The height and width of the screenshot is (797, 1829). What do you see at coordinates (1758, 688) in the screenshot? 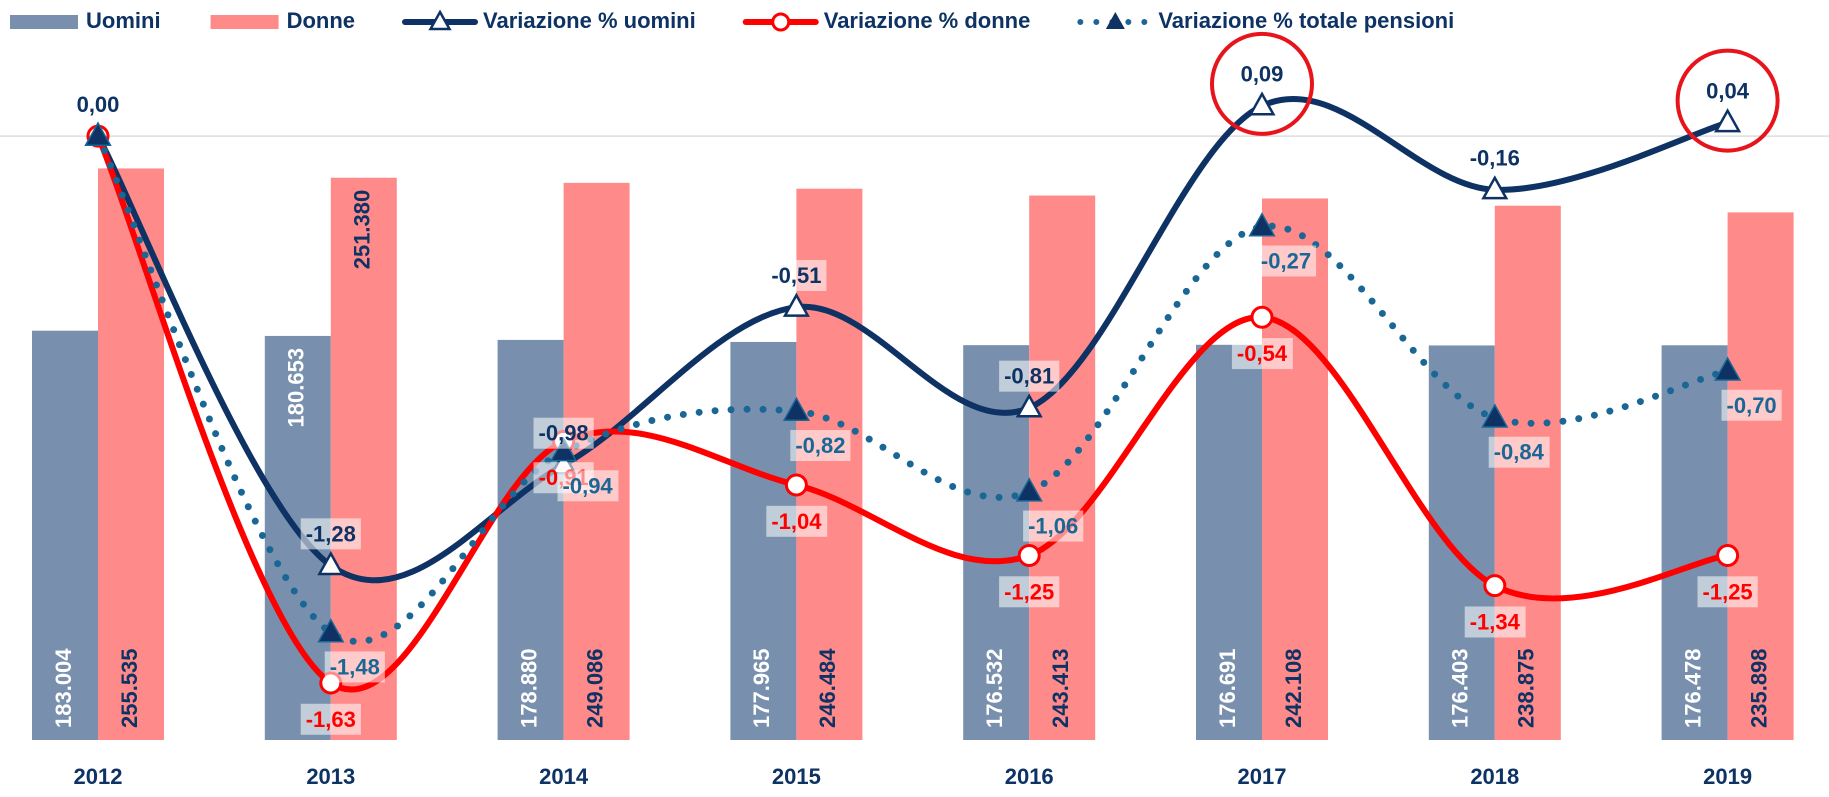
I see `bar-value-label: 235.898` at bounding box center [1758, 688].